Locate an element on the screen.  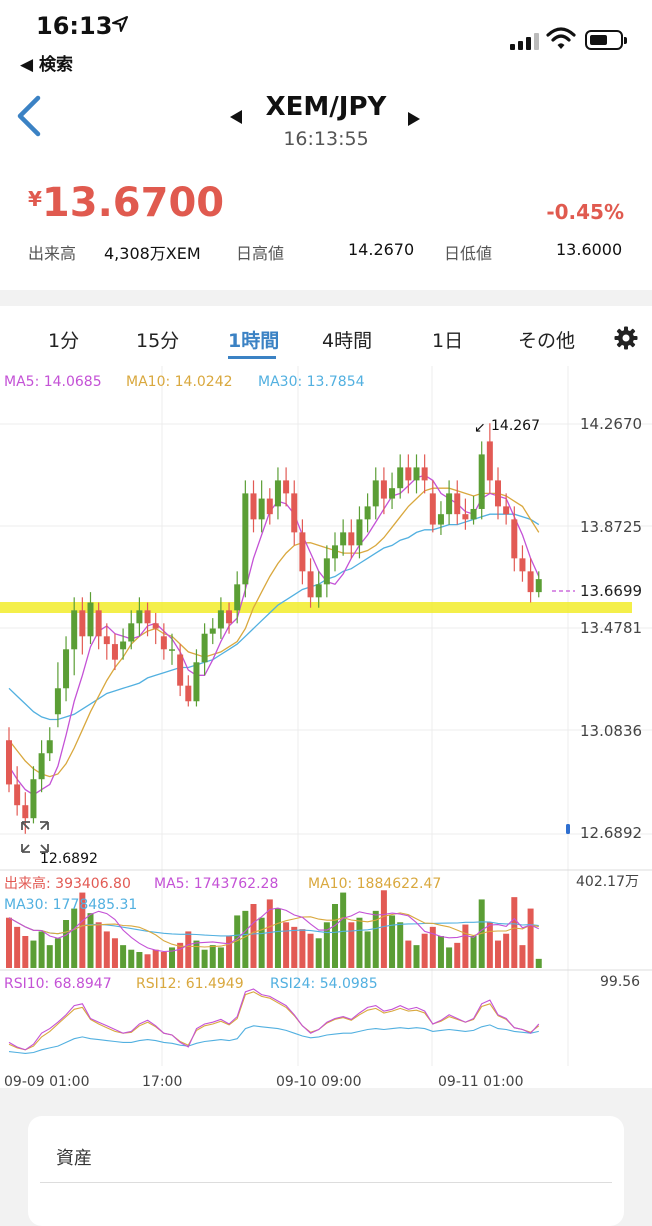
gear-icon is located at coordinates (626, 338).